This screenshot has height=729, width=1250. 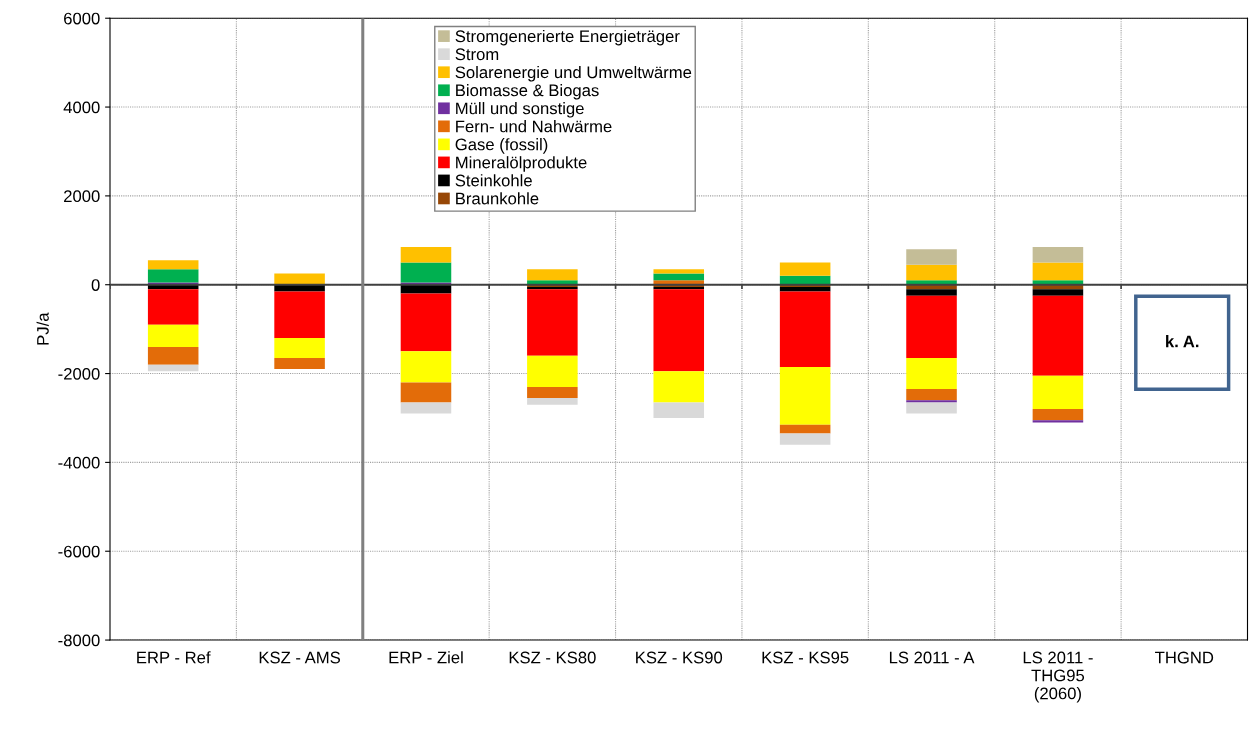 I want to click on y-tick-label: 2000, so click(x=82, y=196).